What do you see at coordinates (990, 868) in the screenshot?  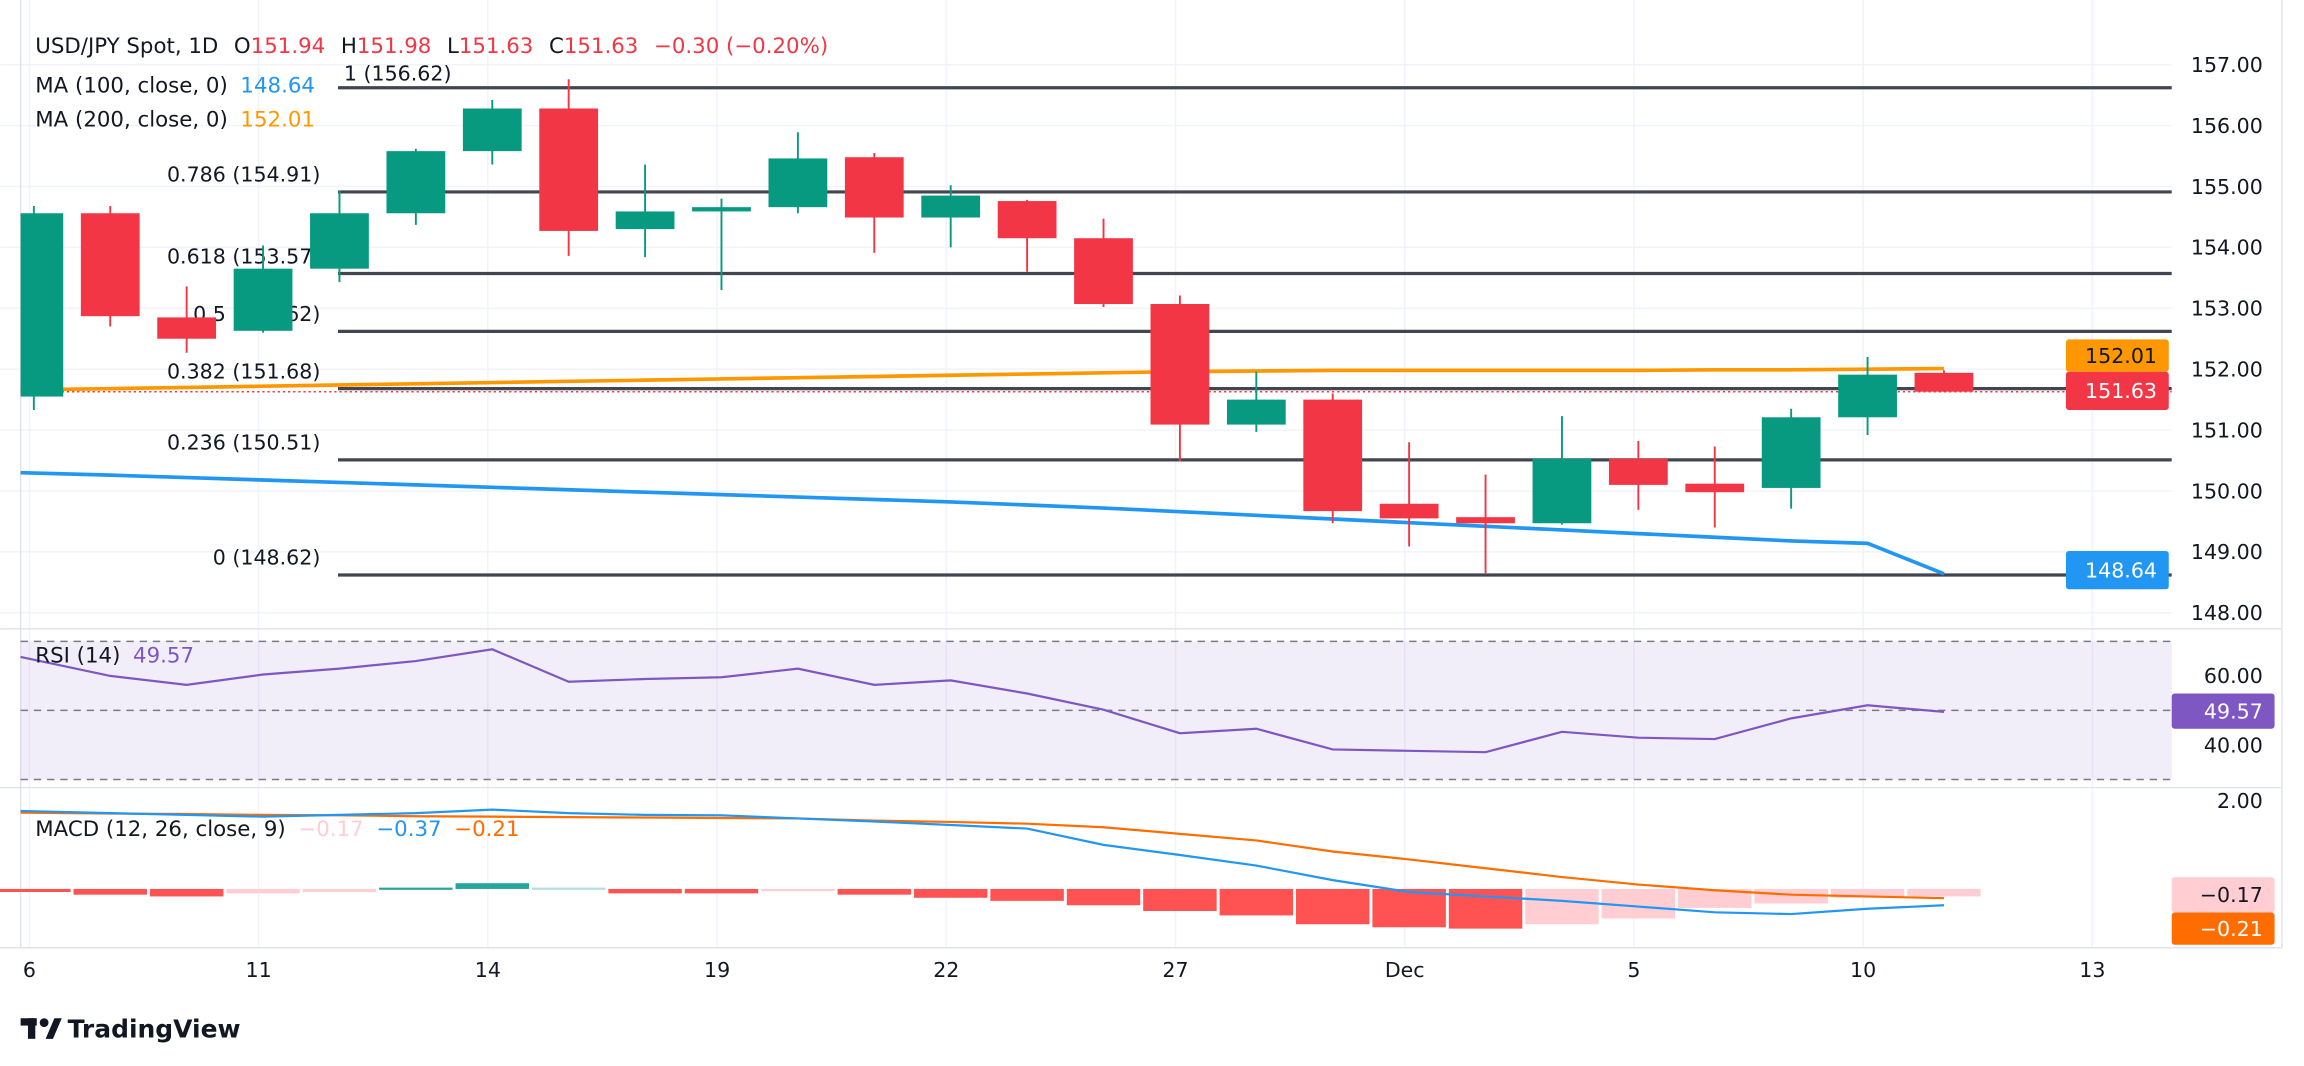 I see `macd-pane` at bounding box center [990, 868].